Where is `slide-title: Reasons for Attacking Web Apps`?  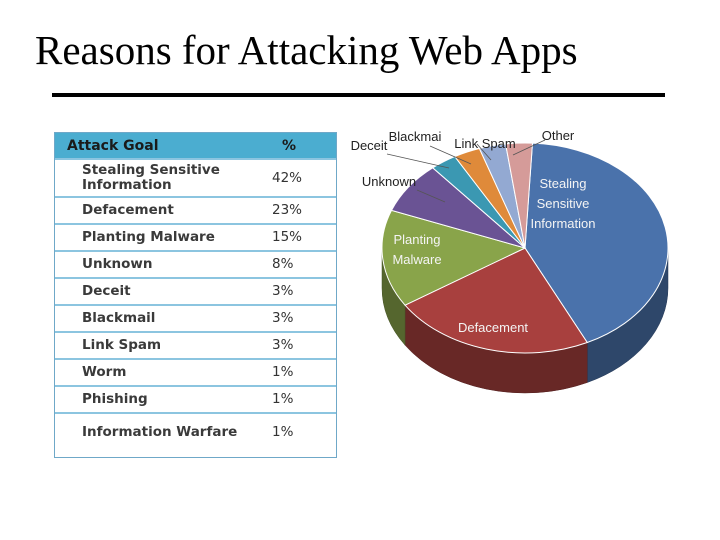 slide-title: Reasons for Attacking Web Apps is located at coordinates (306, 50).